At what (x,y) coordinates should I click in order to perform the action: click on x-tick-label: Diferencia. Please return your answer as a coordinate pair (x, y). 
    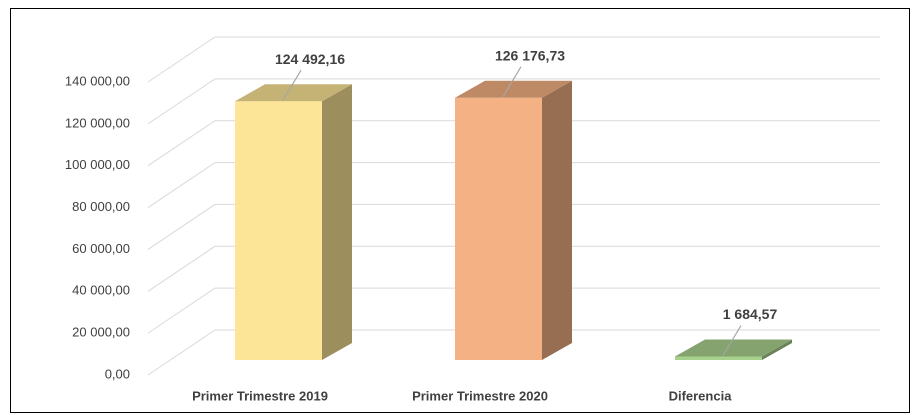
    Looking at the image, I should click on (701, 395).